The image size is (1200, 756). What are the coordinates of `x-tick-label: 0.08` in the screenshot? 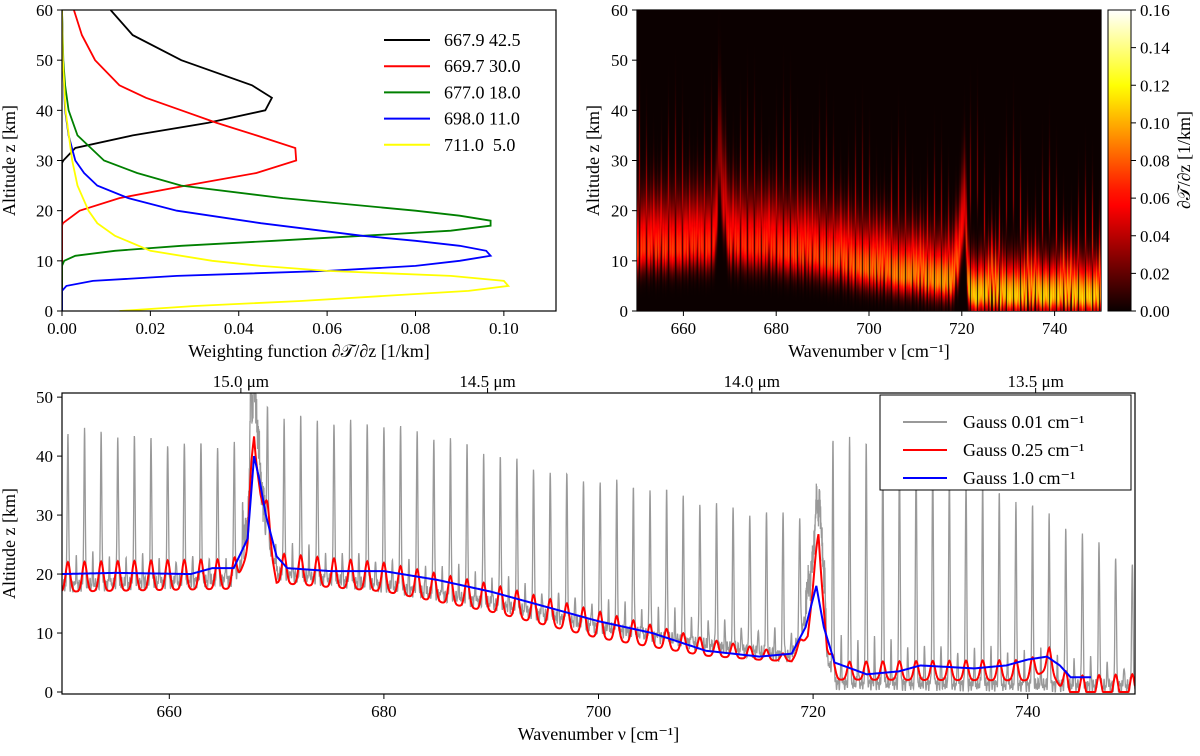 It's located at (416, 328).